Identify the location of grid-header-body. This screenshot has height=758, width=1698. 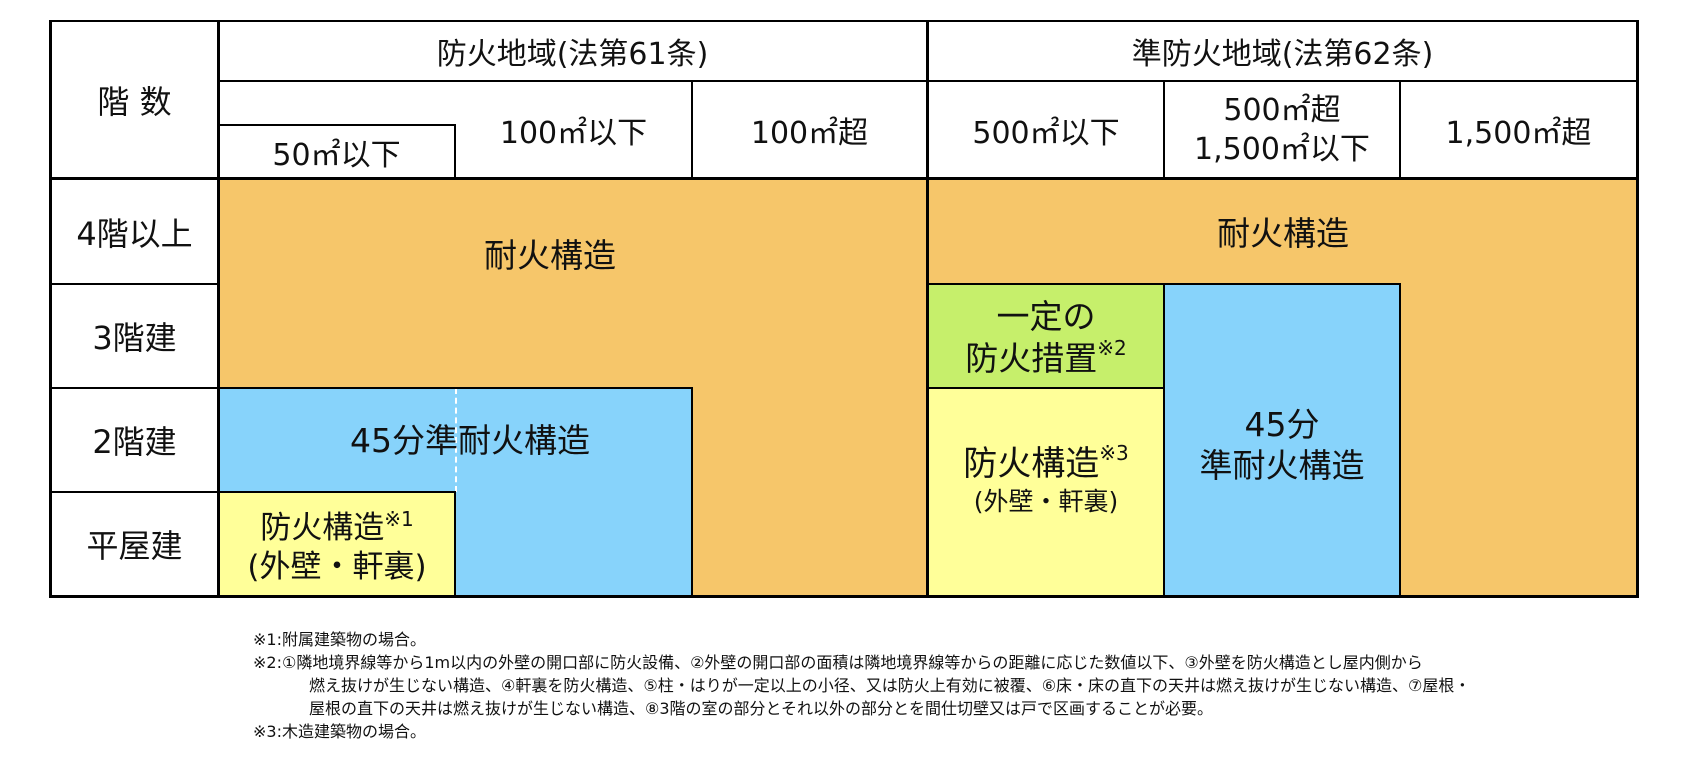
(844, 178).